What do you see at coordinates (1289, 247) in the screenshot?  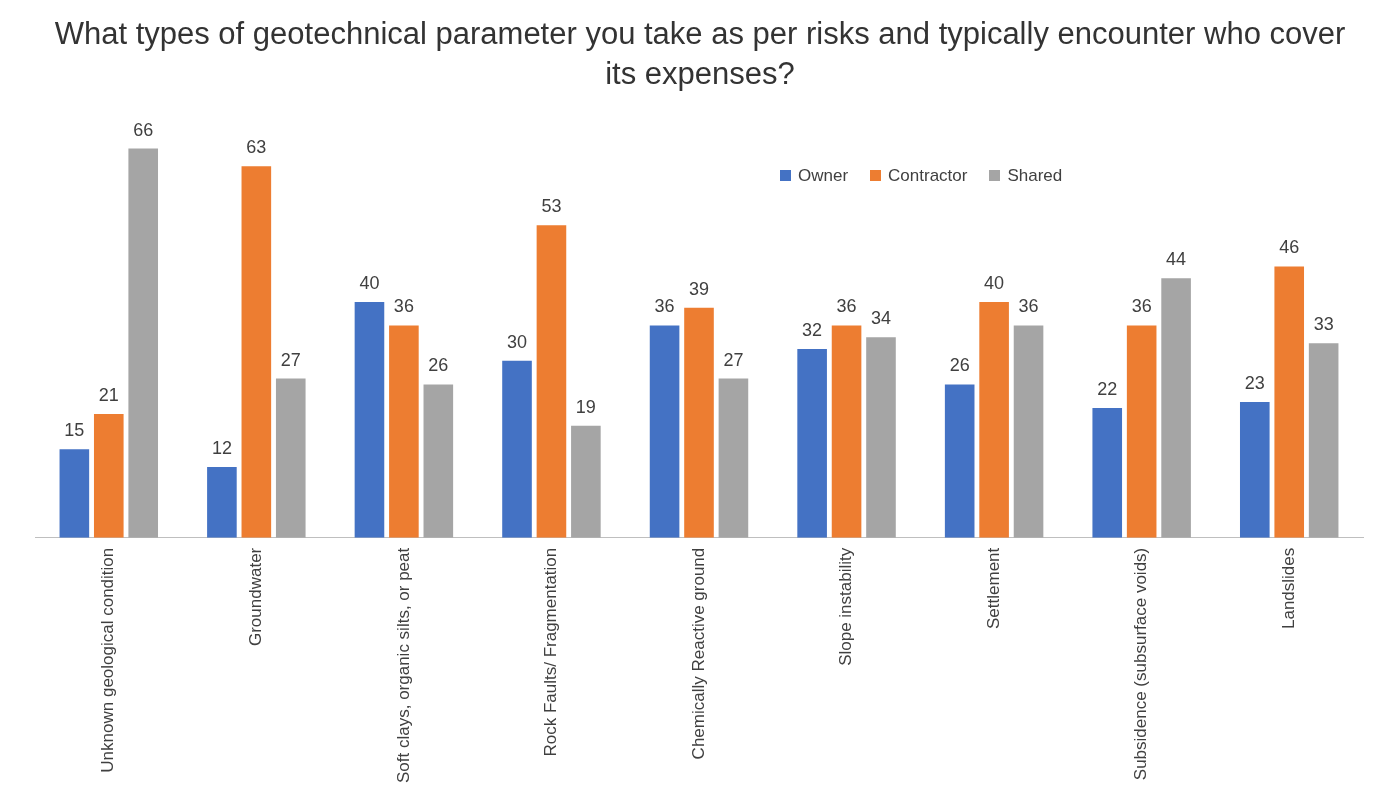 I see `data-label: 46` at bounding box center [1289, 247].